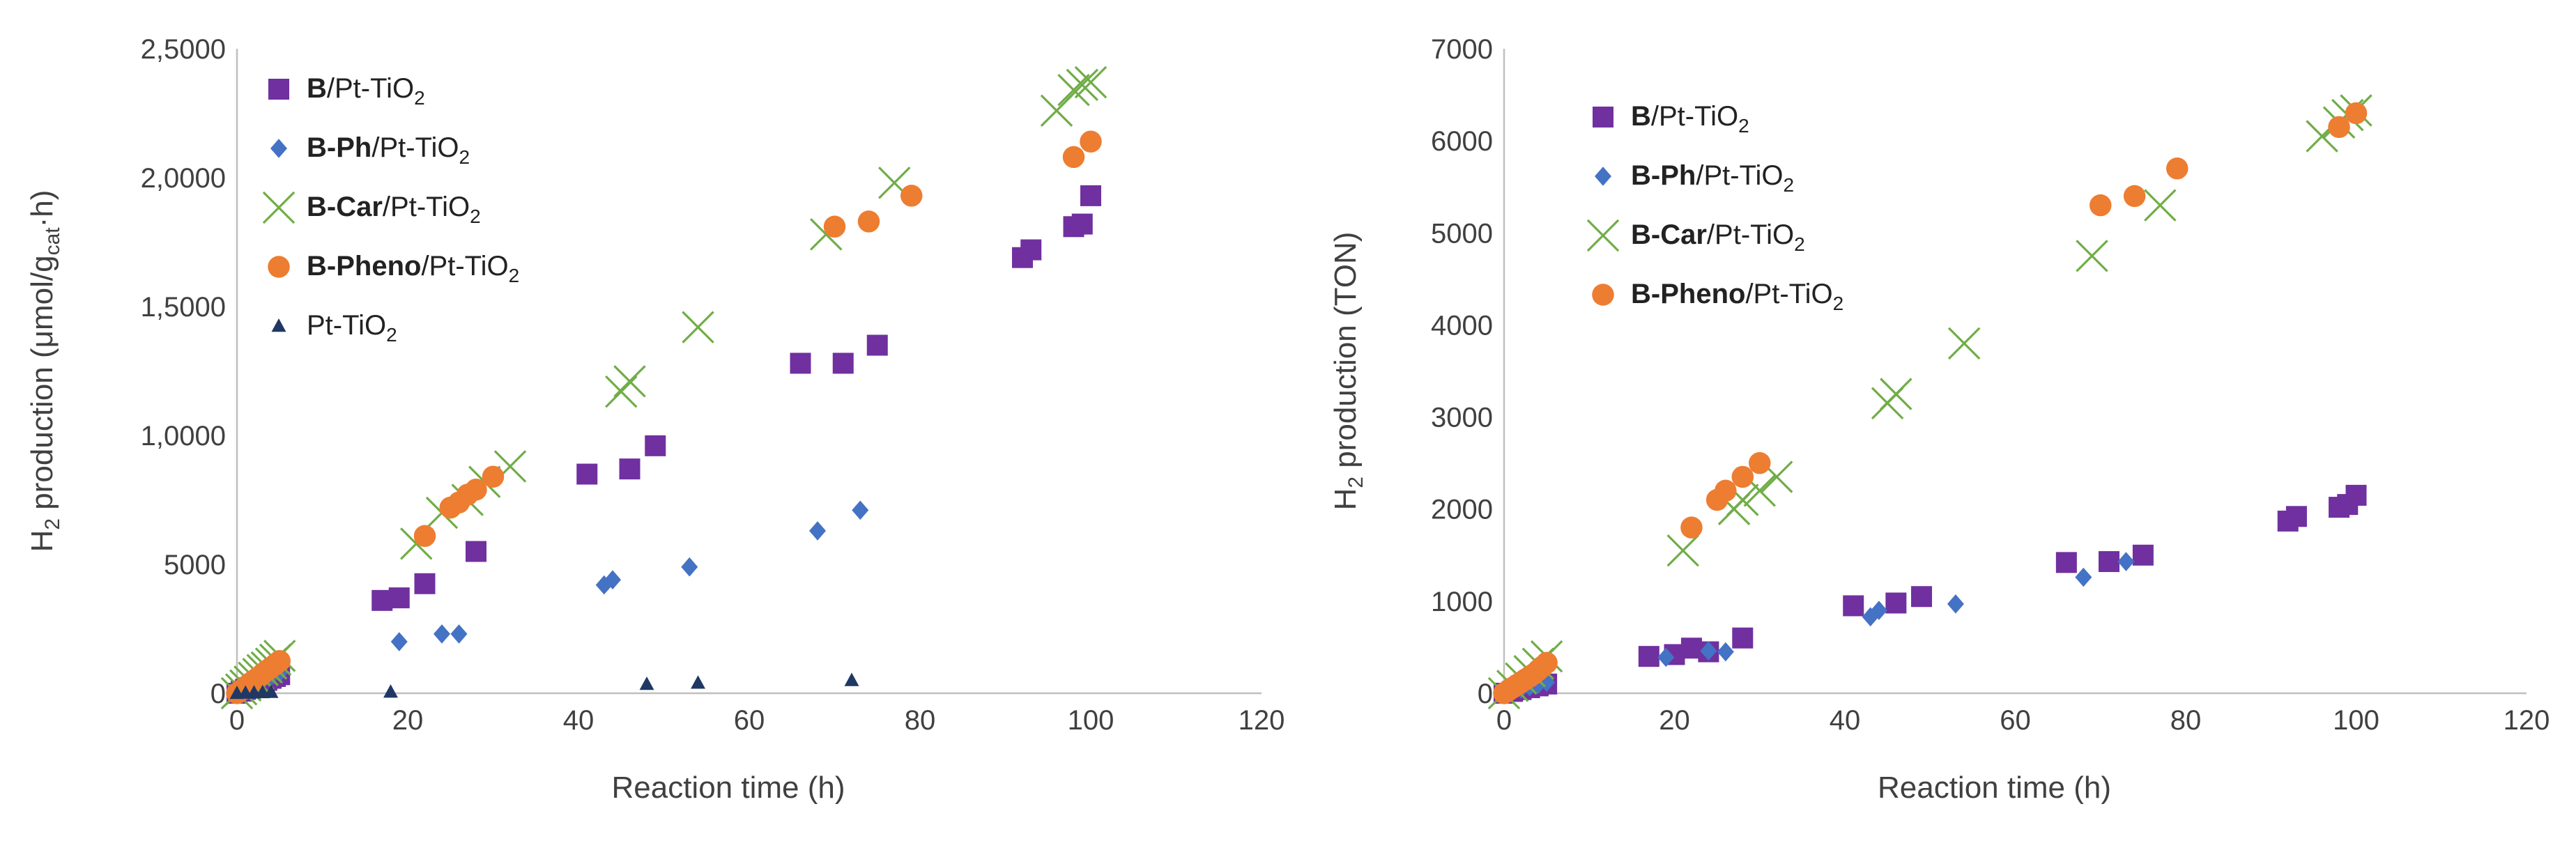  What do you see at coordinates (1815, 627) in the screenshot?
I see `series-B-Ph-points` at bounding box center [1815, 627].